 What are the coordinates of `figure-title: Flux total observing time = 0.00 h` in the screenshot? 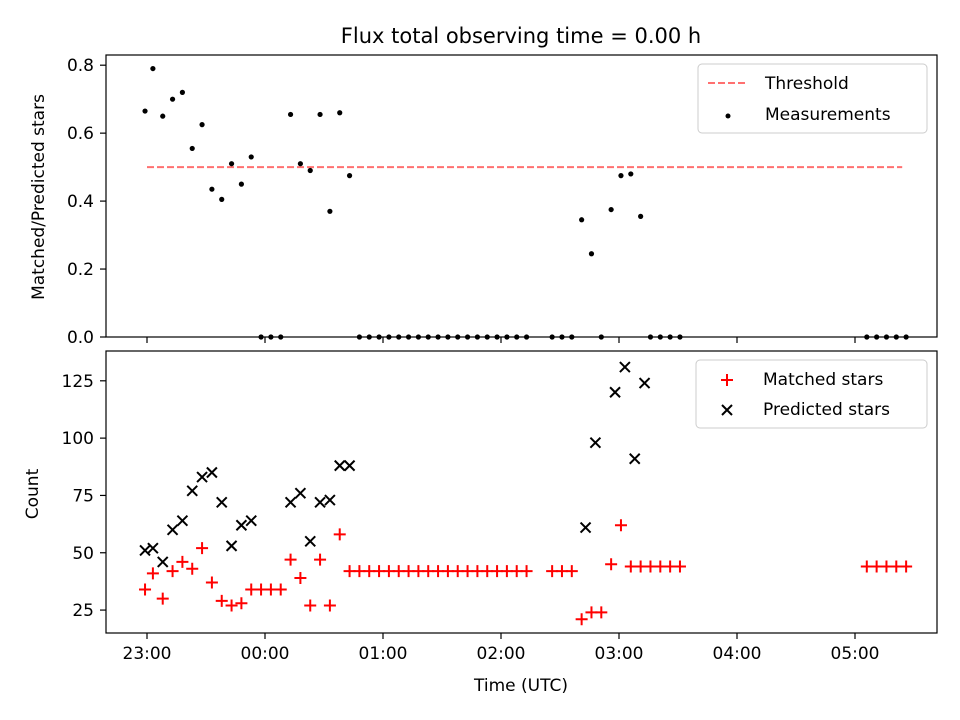 It's located at (521, 36).